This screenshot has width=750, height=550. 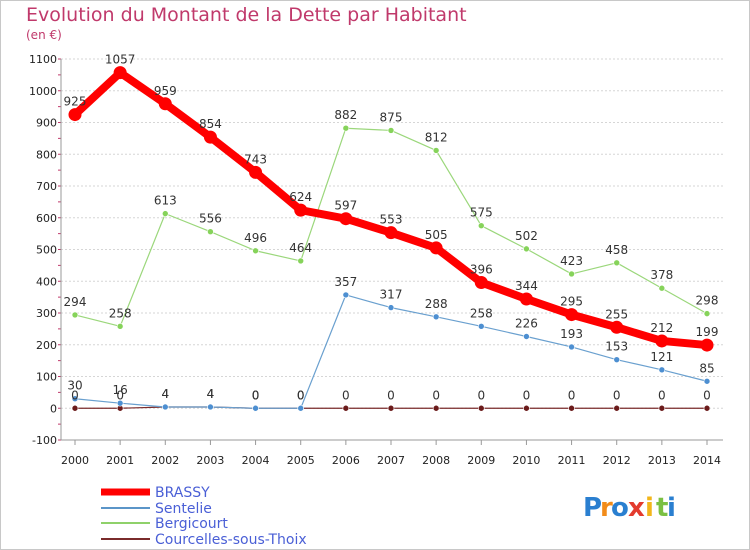 What do you see at coordinates (75, 102) in the screenshot?
I see `data-label: 925` at bounding box center [75, 102].